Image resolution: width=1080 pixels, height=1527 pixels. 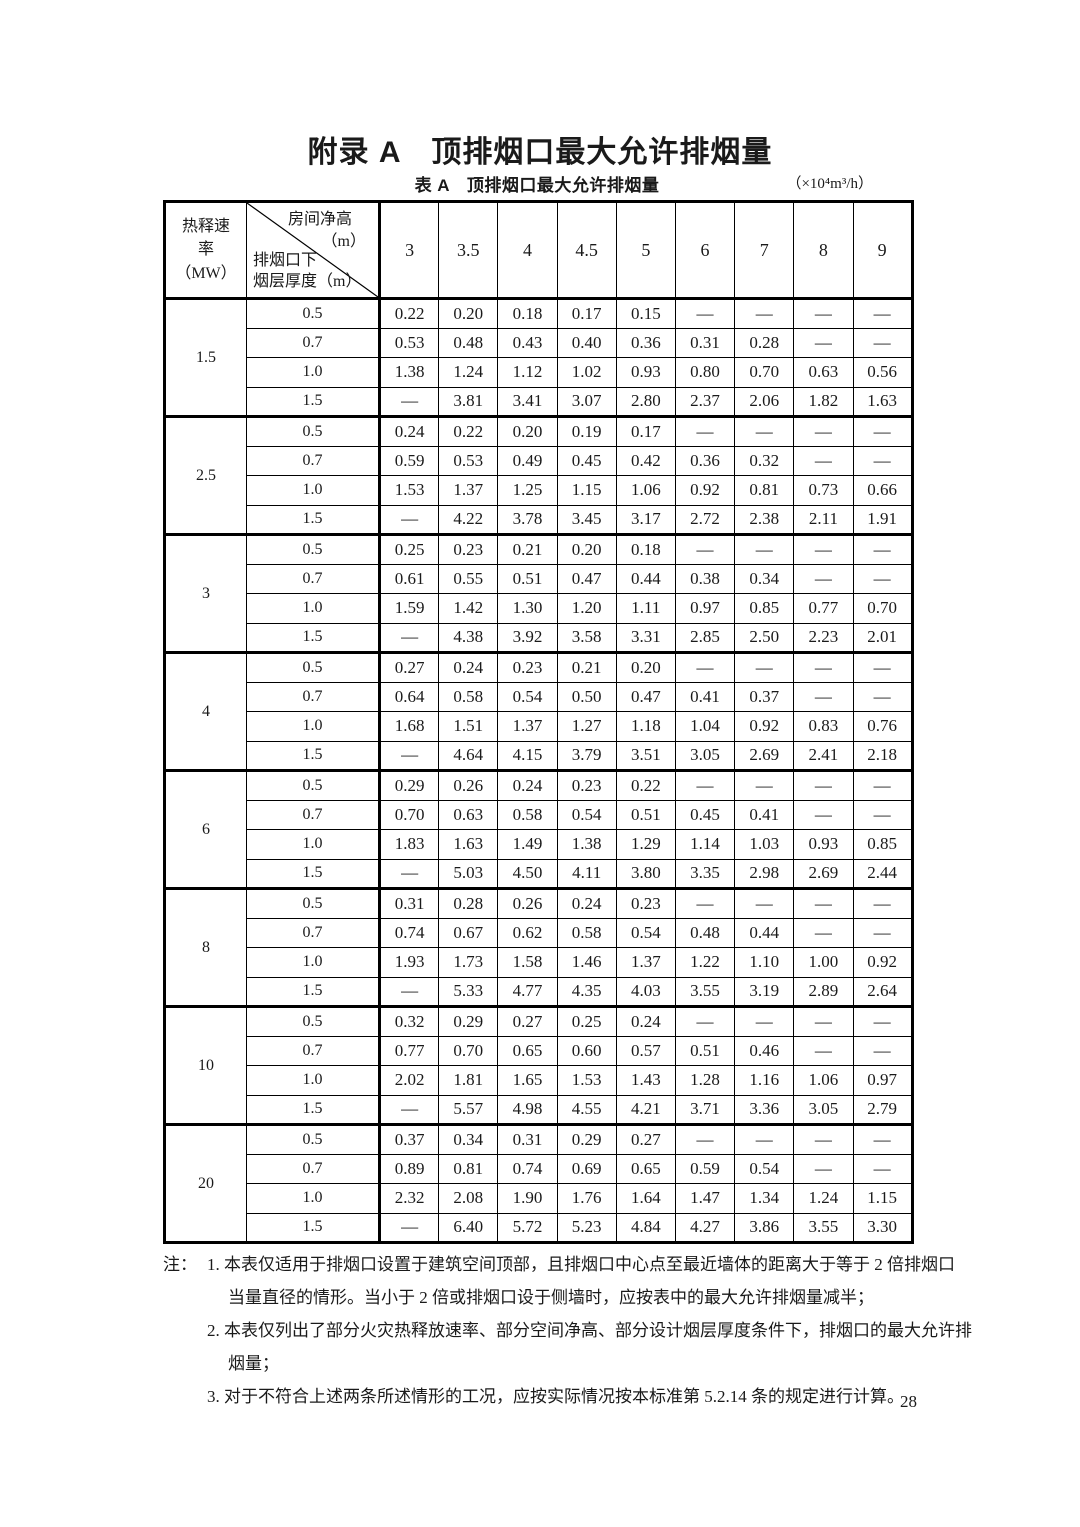 I want to click on exhaust-volume-value: 0.50, so click(x=586, y=696).